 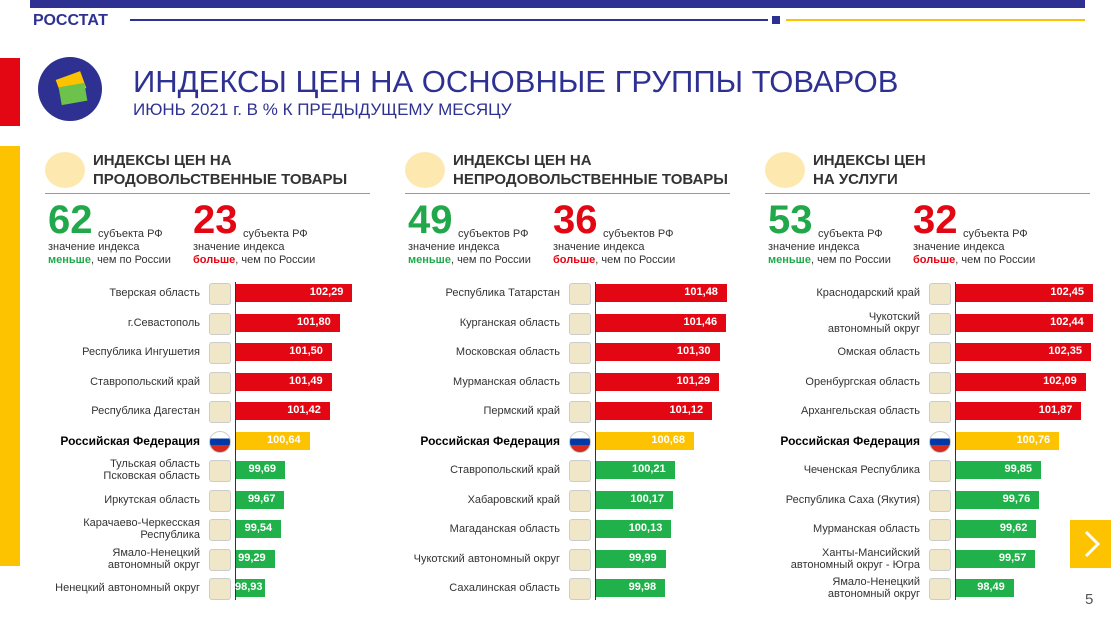 I want to click on value-label: 101,80, so click(x=314, y=321).